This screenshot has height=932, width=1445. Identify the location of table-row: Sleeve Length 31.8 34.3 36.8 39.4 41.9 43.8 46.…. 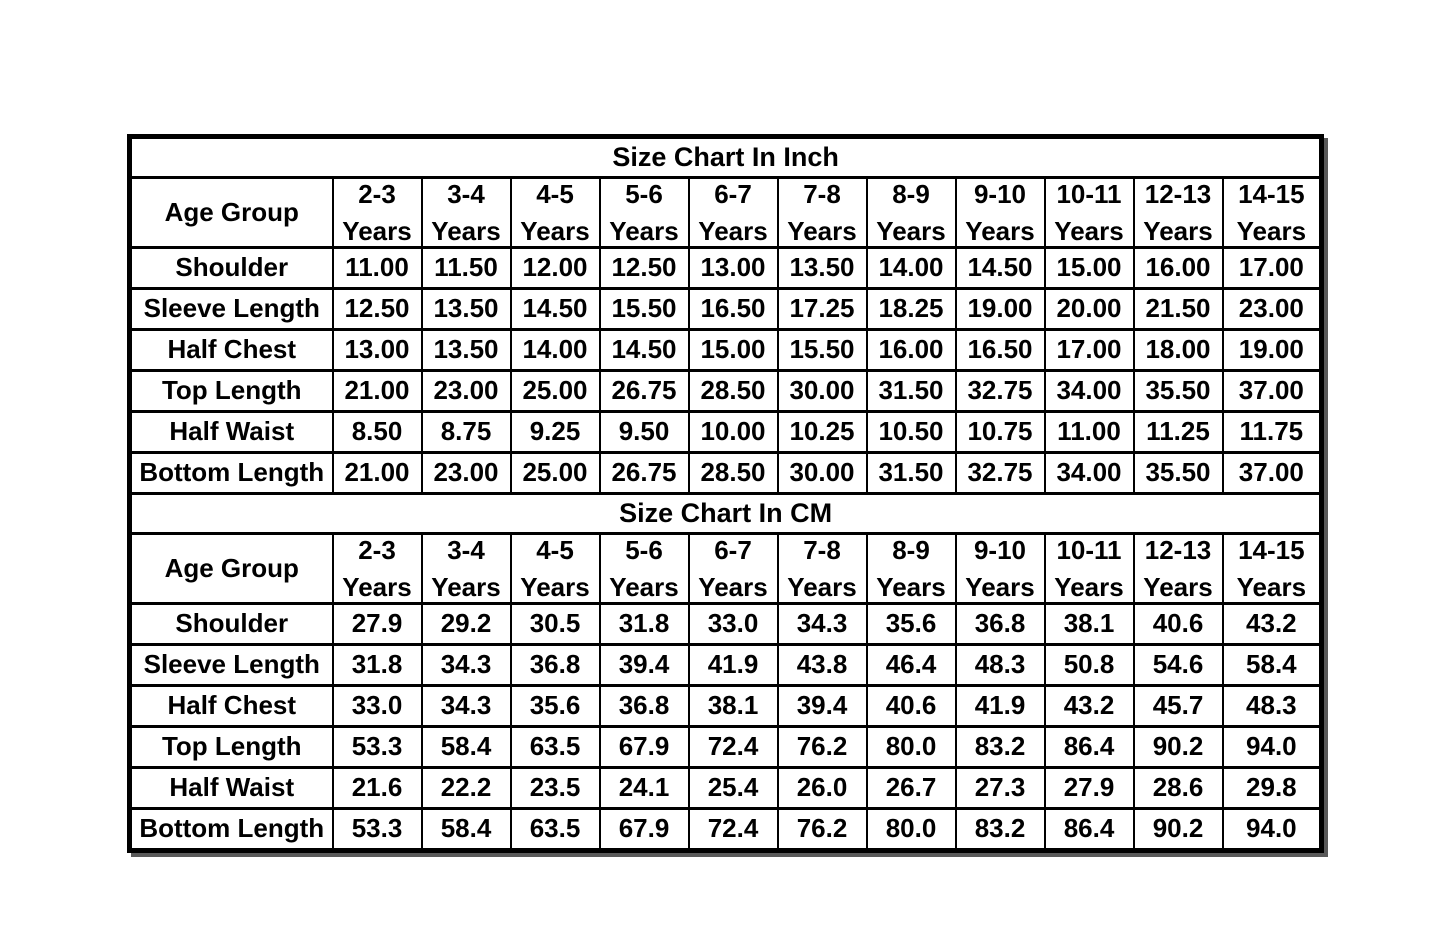
(725, 665).